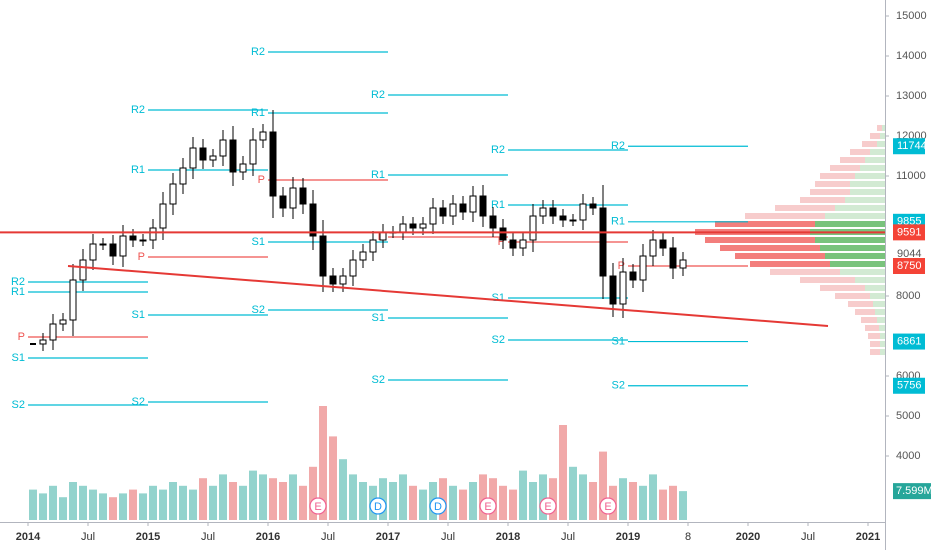 The image size is (932, 550). What do you see at coordinates (868, 537) in the screenshot?
I see `x-tick-label: 2021` at bounding box center [868, 537].